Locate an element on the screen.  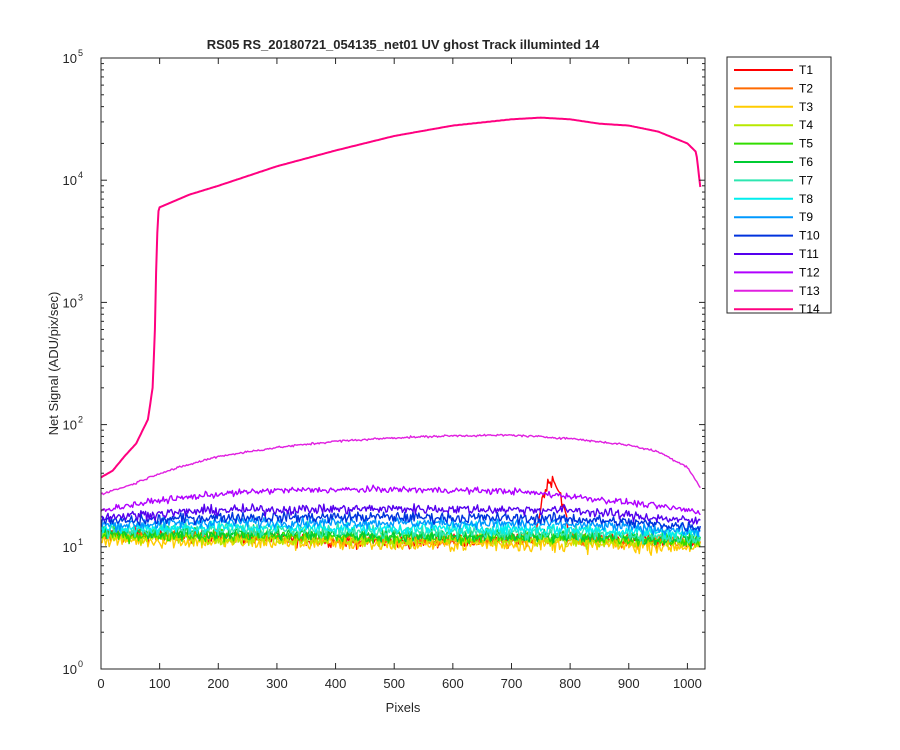
x-tick-label: 0 is located at coordinates (100, 683).